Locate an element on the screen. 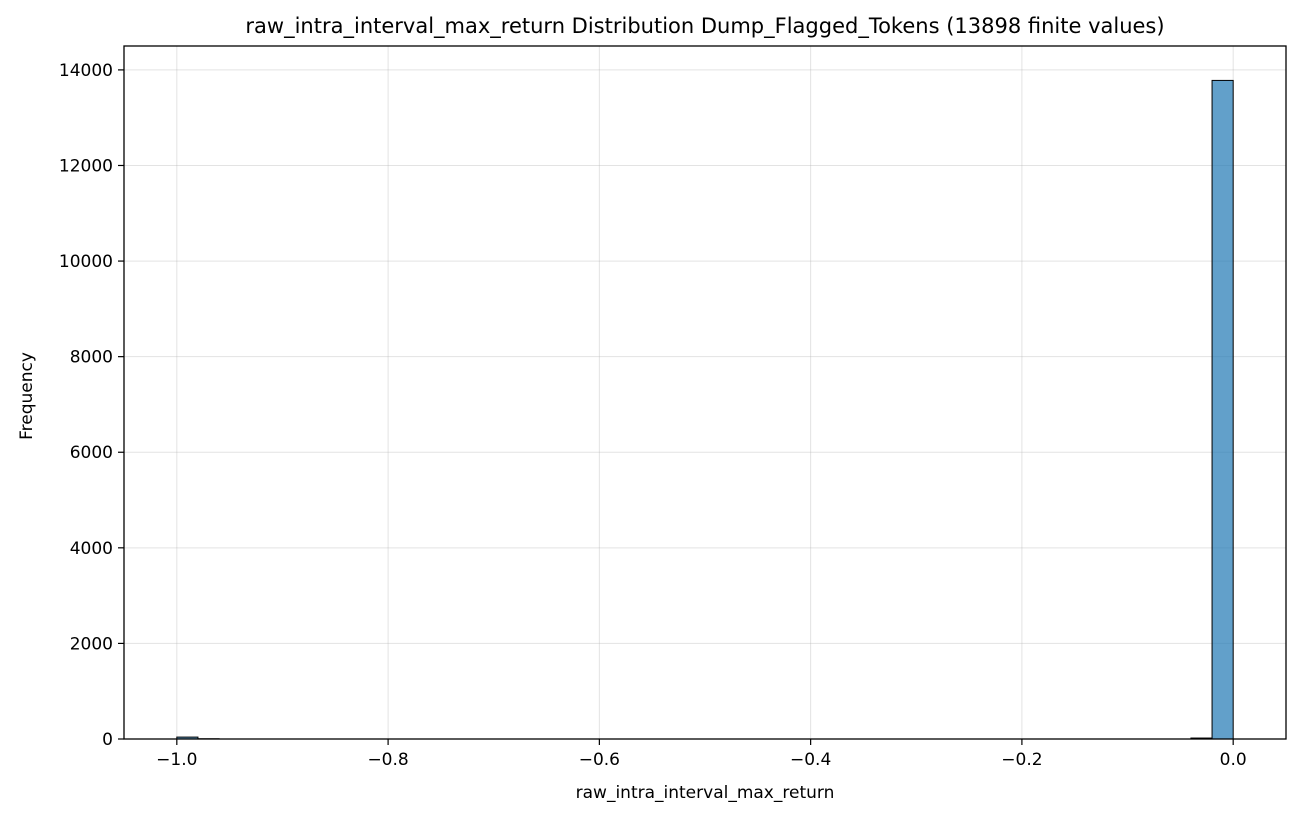 The width and height of the screenshot is (1301, 818). x-tick-label: −0.2 is located at coordinates (1021, 760).